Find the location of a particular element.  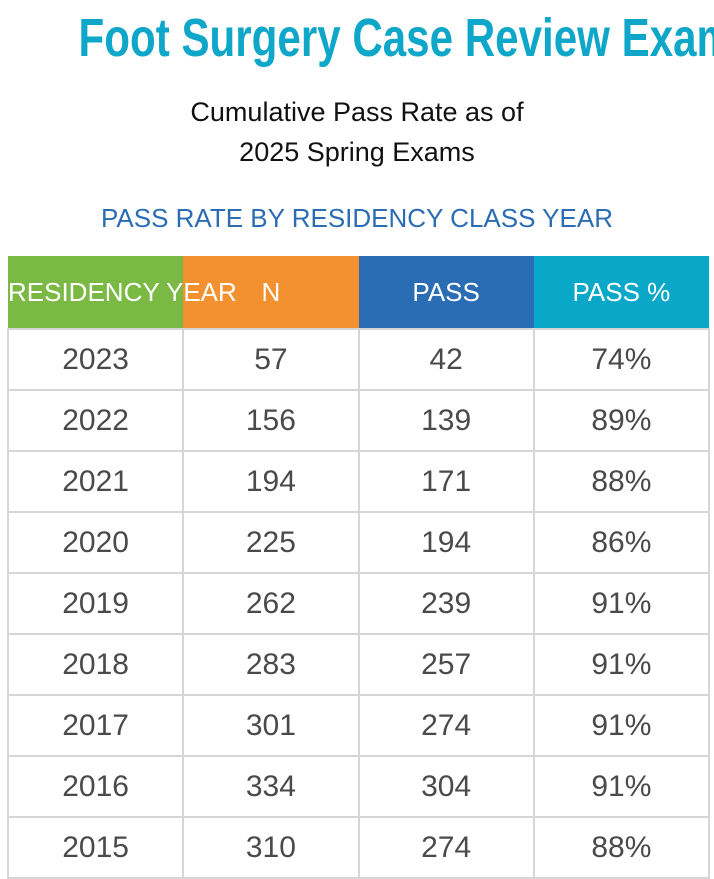

header-pass: PASS is located at coordinates (446, 292).